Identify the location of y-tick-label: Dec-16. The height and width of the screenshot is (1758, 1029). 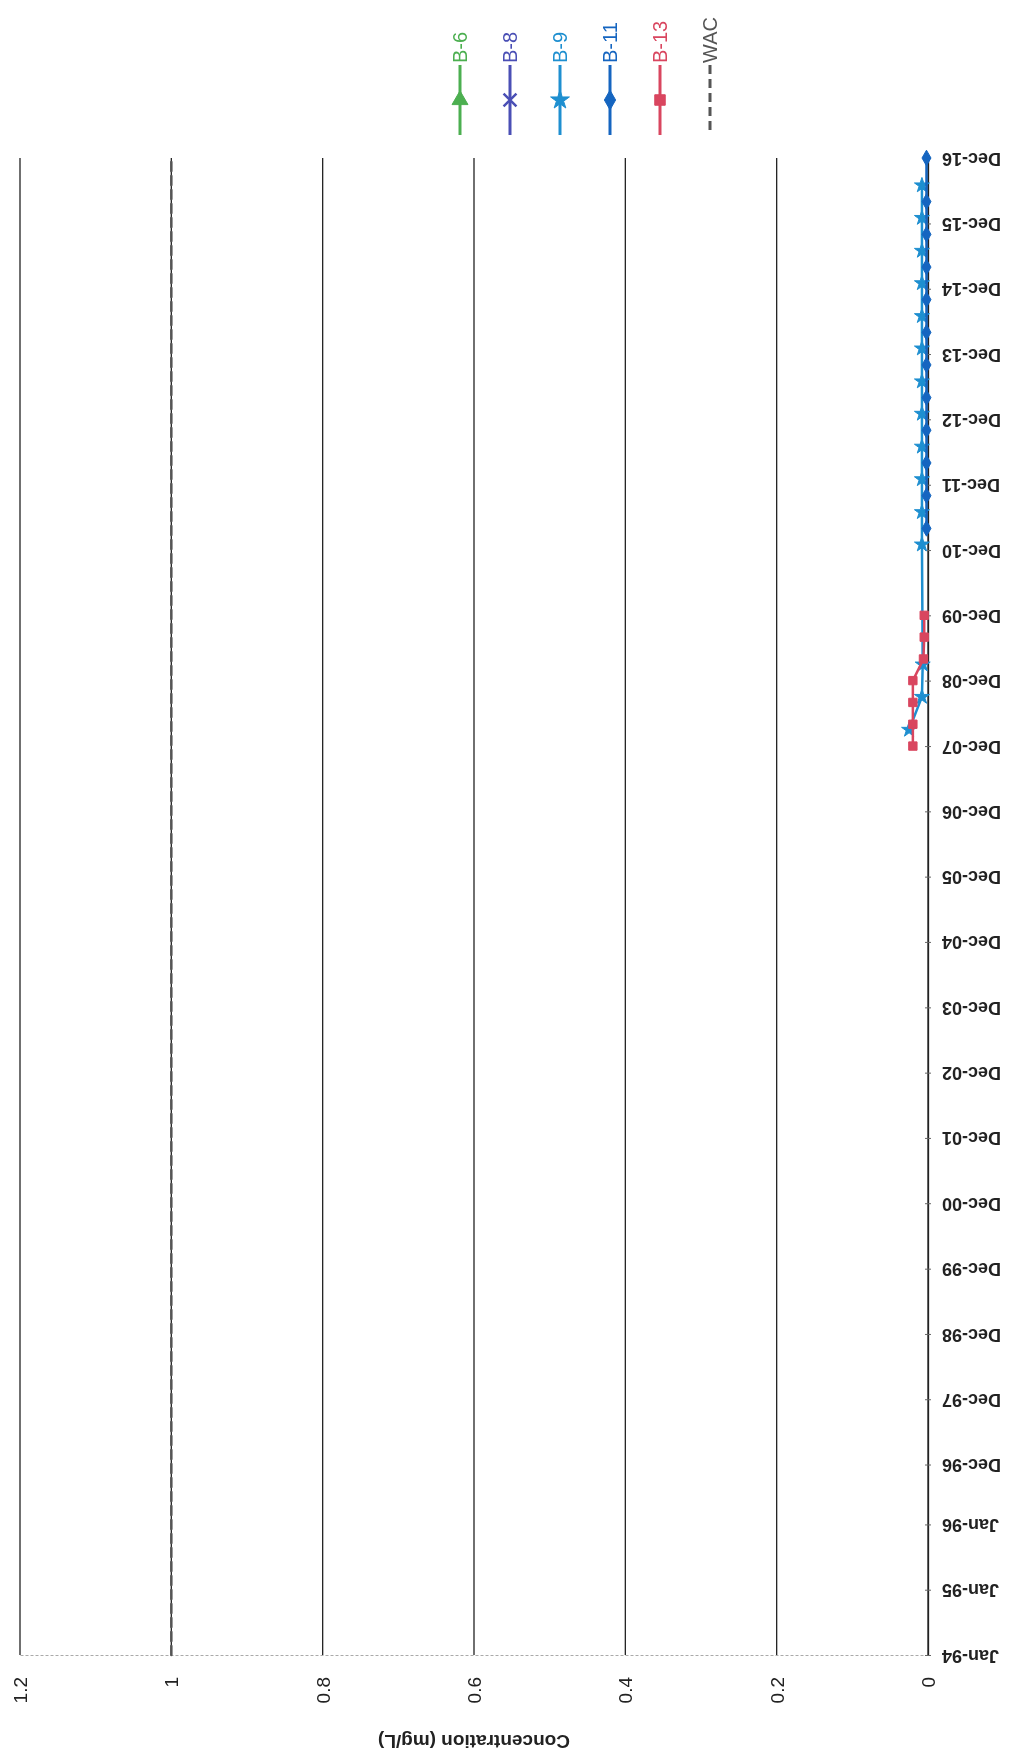
(972, 158).